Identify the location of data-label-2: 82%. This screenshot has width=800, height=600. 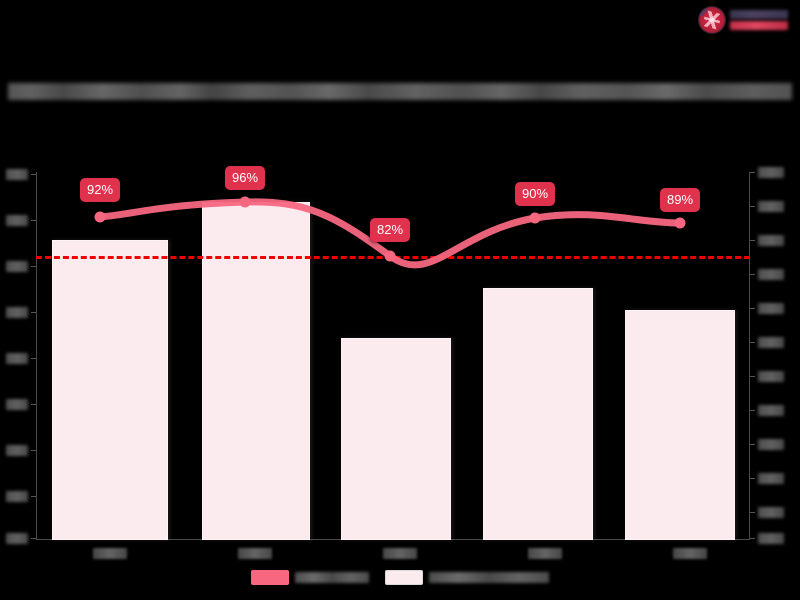
(390, 230).